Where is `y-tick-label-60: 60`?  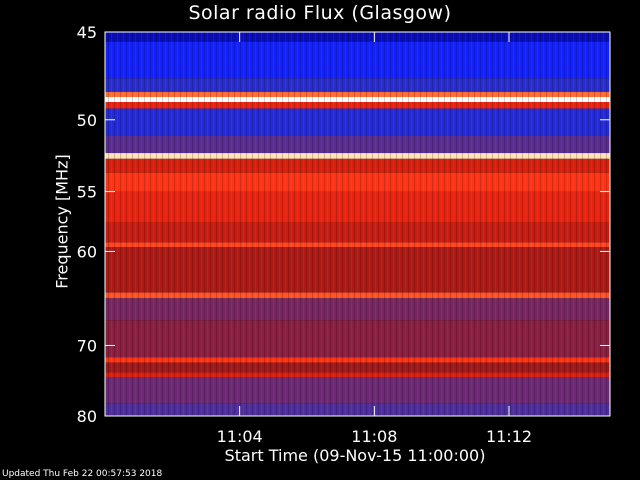 y-tick-label-60: 60 is located at coordinates (87, 251).